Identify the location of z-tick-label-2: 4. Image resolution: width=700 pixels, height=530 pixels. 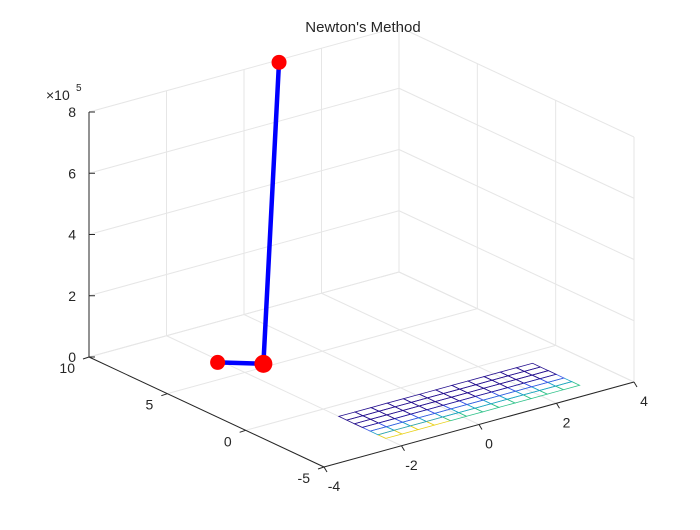
(72, 235).